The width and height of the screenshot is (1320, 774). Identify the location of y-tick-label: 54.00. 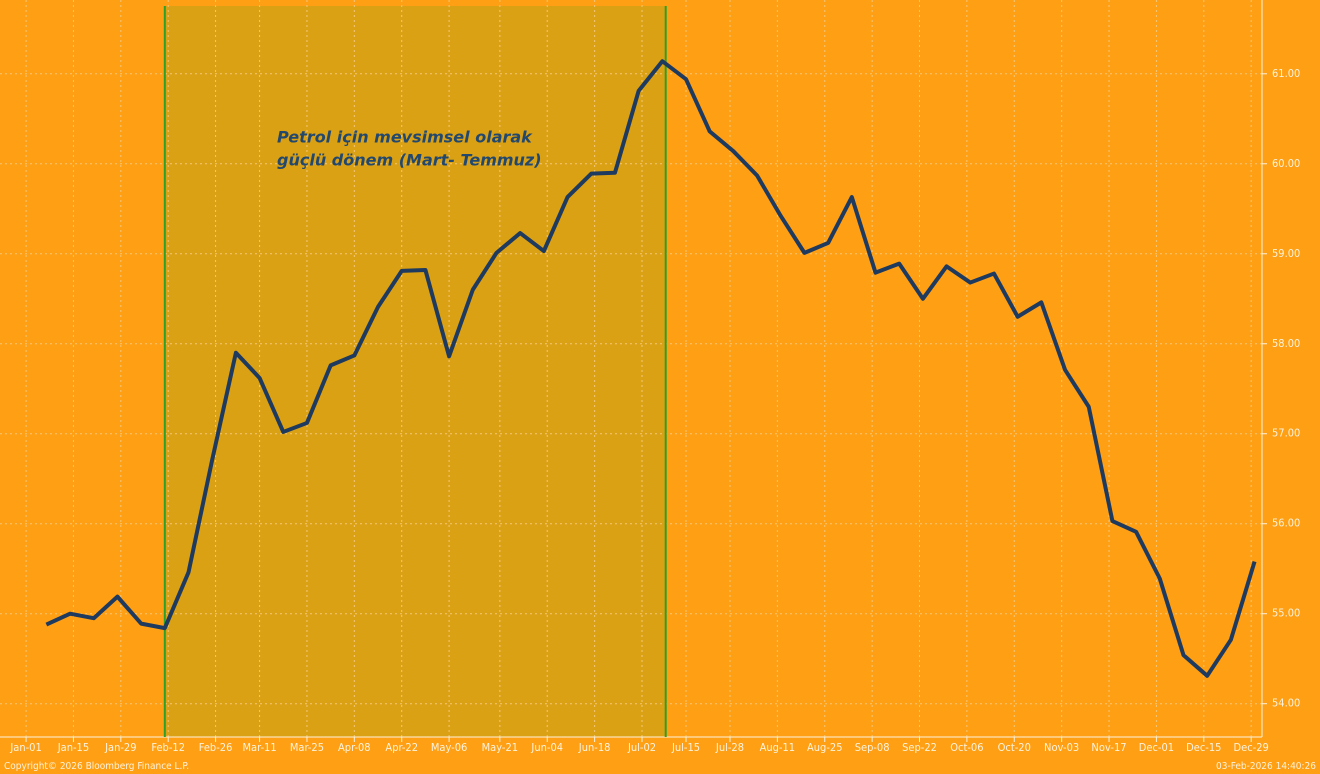
(1286, 703).